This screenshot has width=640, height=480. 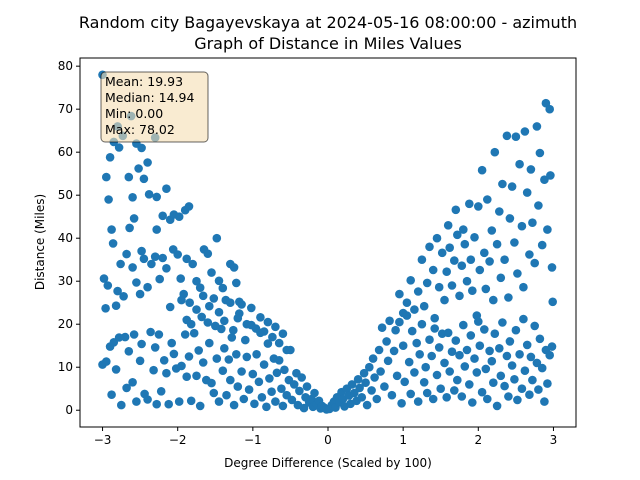 I want to click on x-tick-label: −3, so click(x=103, y=440).